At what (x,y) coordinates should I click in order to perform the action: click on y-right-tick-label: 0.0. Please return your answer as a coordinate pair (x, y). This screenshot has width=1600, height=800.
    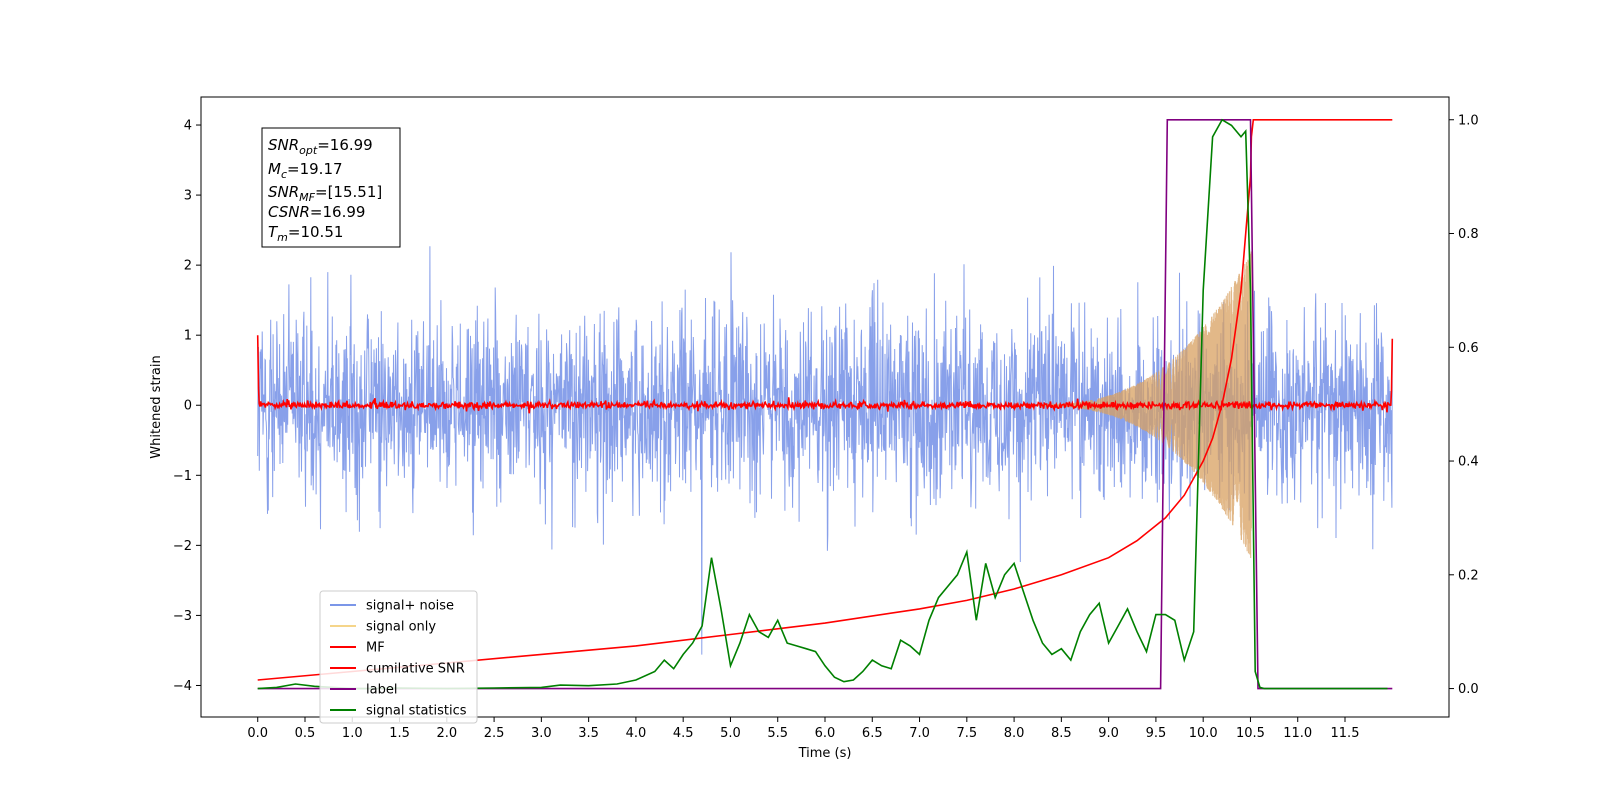
    Looking at the image, I should click on (1468, 689).